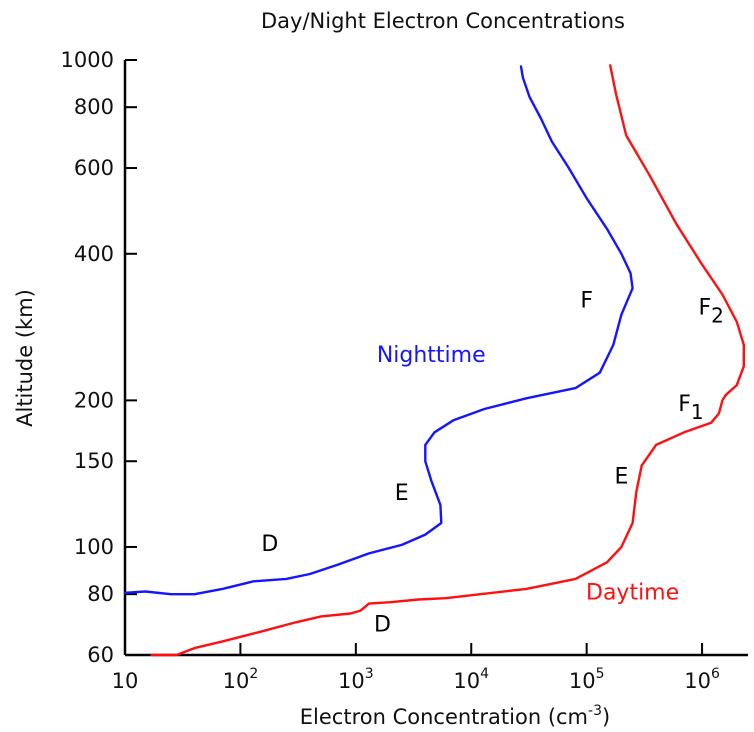  What do you see at coordinates (444, 717) in the screenshot?
I see `x-axis-label-text: Electron Concentration (cm` at bounding box center [444, 717].